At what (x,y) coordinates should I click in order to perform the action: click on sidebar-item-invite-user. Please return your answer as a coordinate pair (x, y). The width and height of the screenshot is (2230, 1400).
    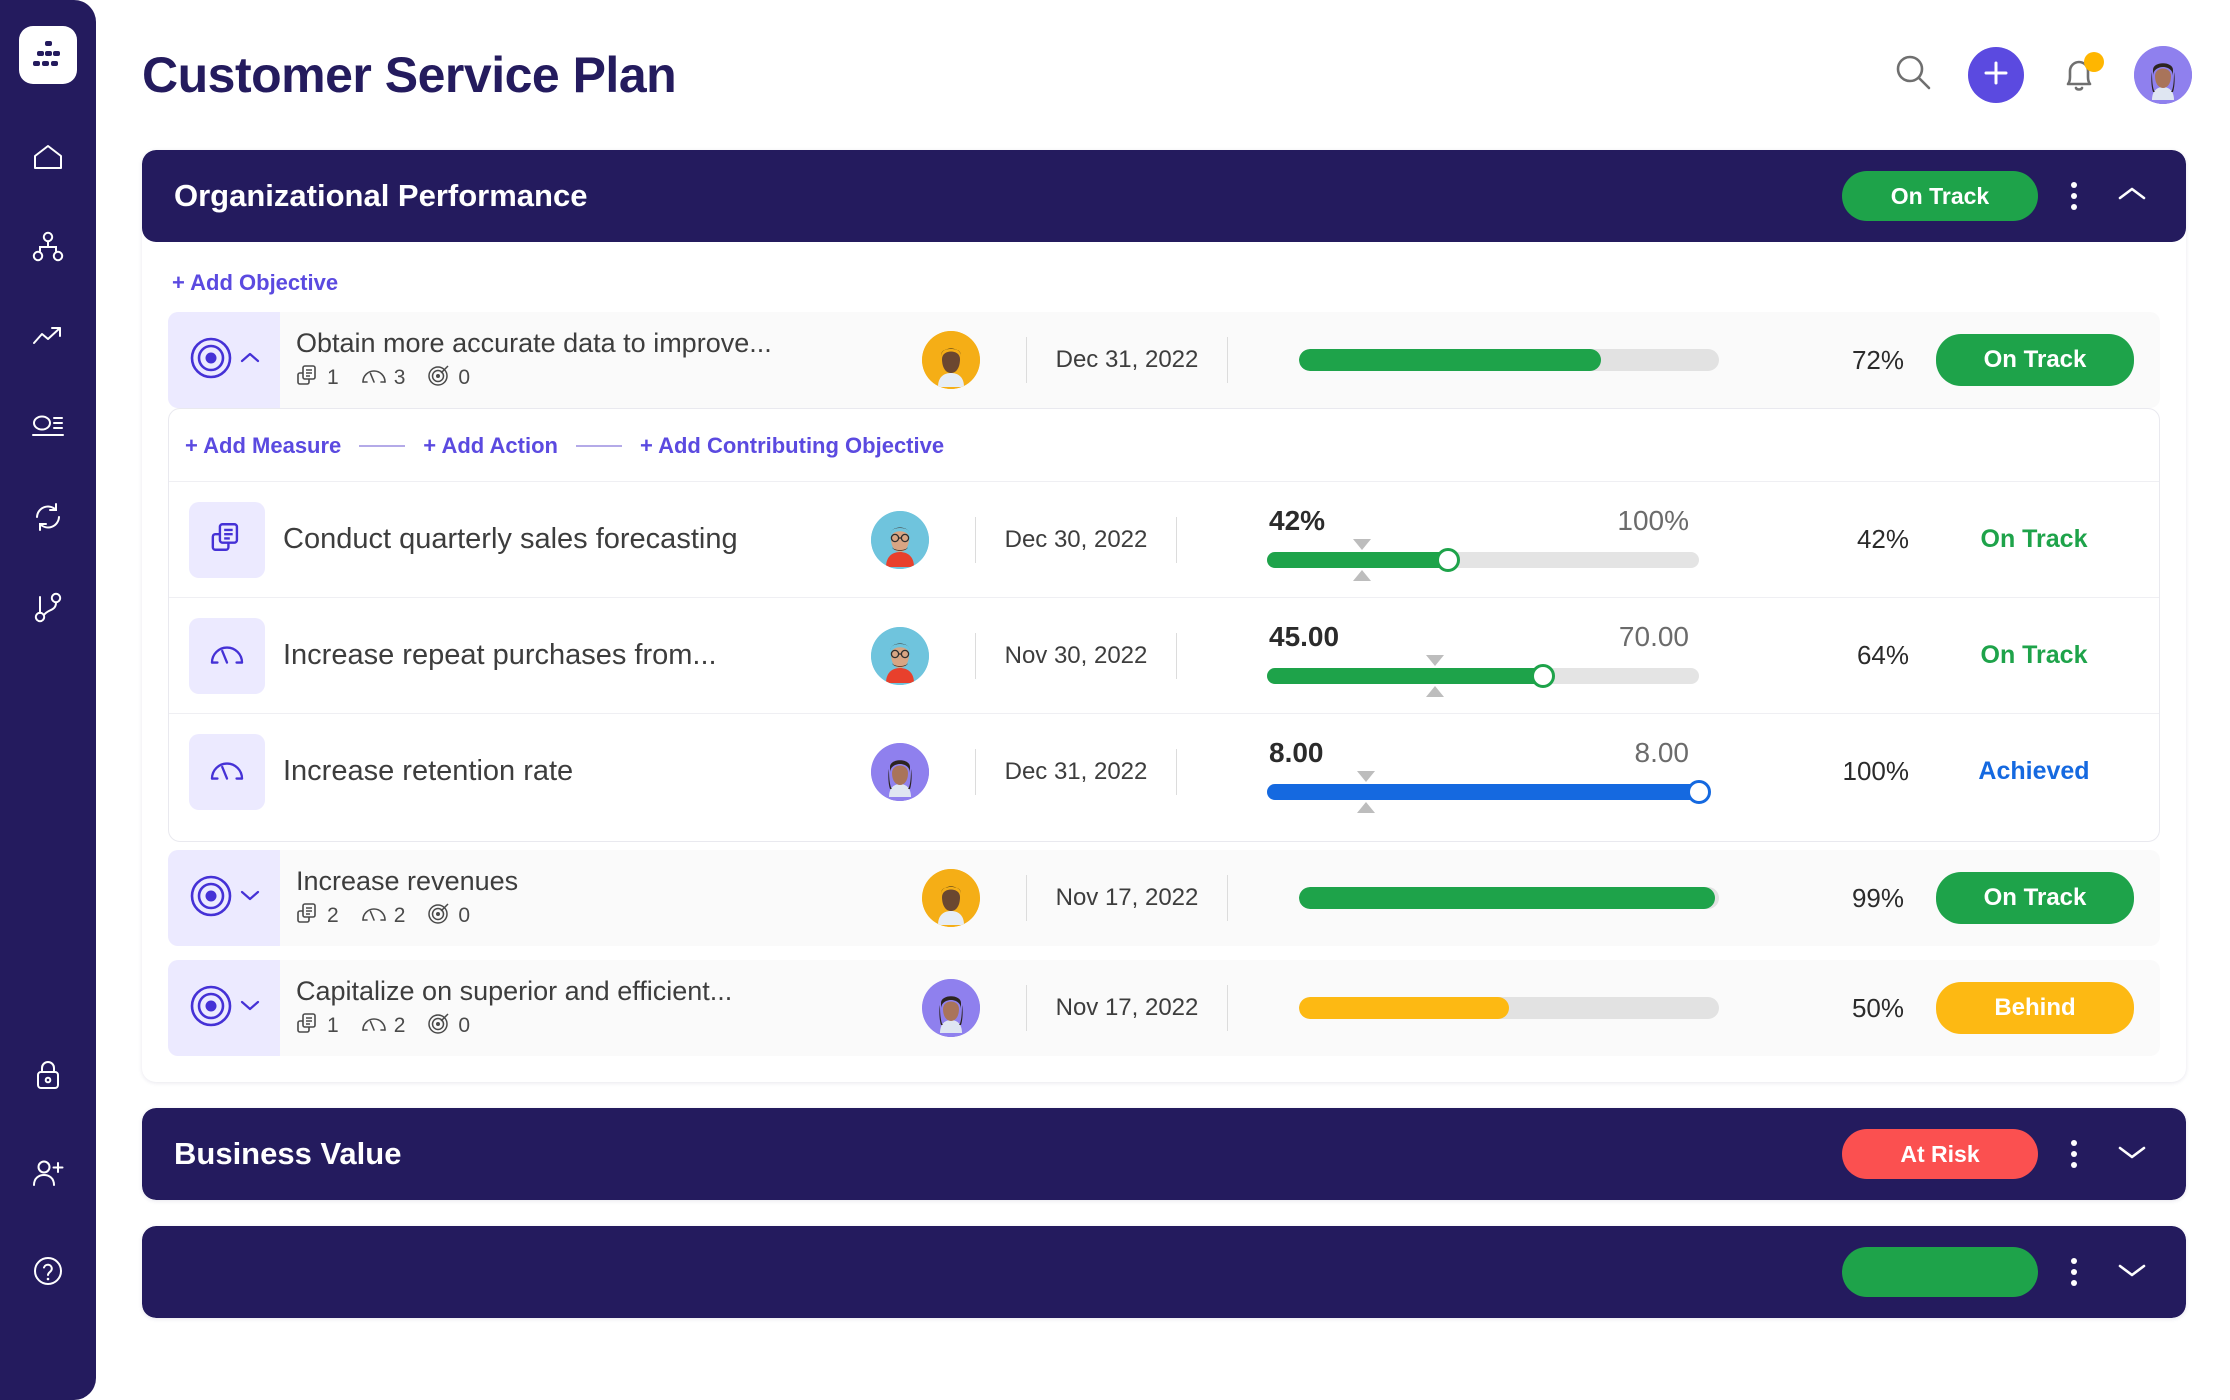
    Looking at the image, I should click on (48, 1173).